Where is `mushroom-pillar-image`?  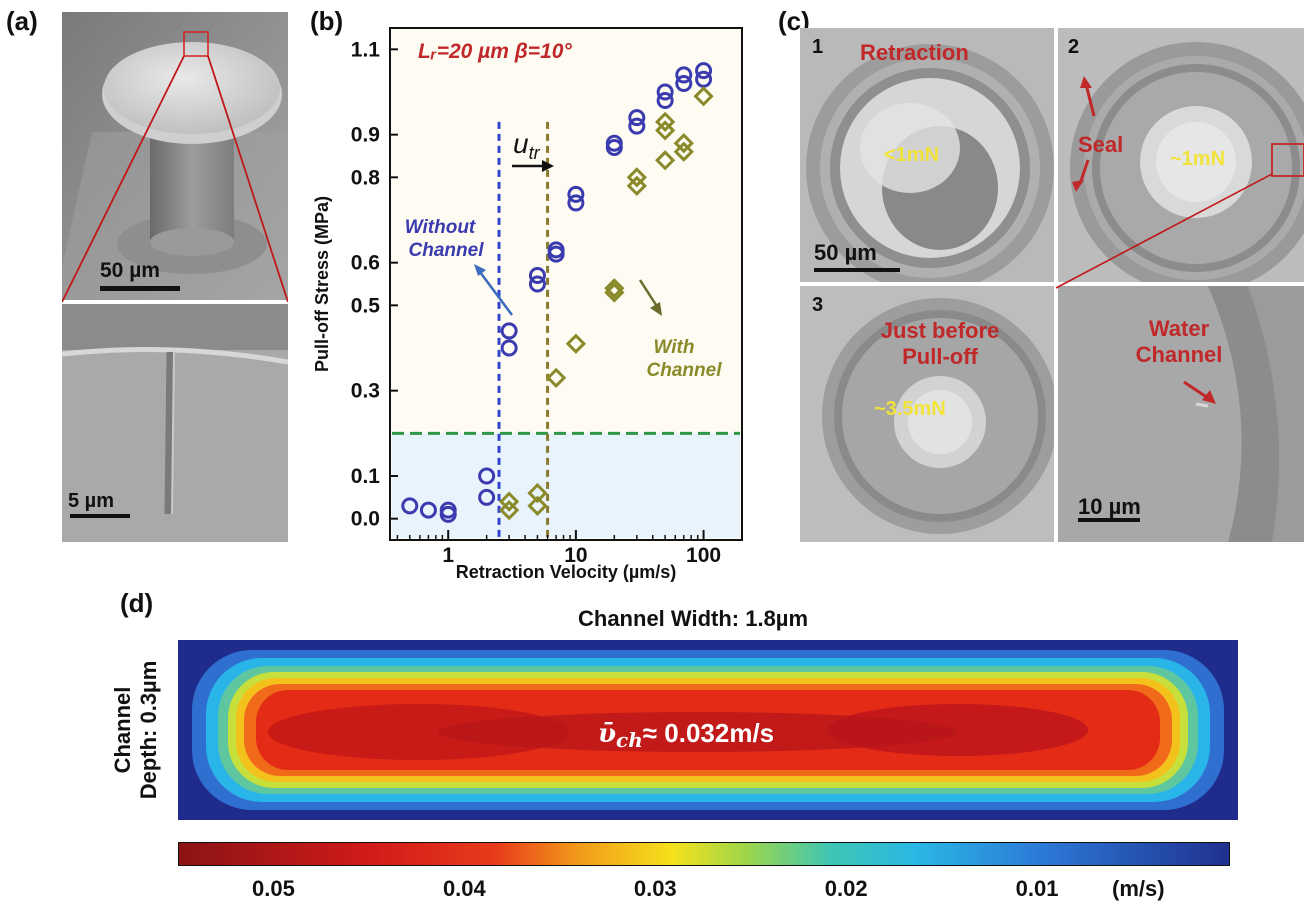
mushroom-pillar-image is located at coordinates (175, 156).